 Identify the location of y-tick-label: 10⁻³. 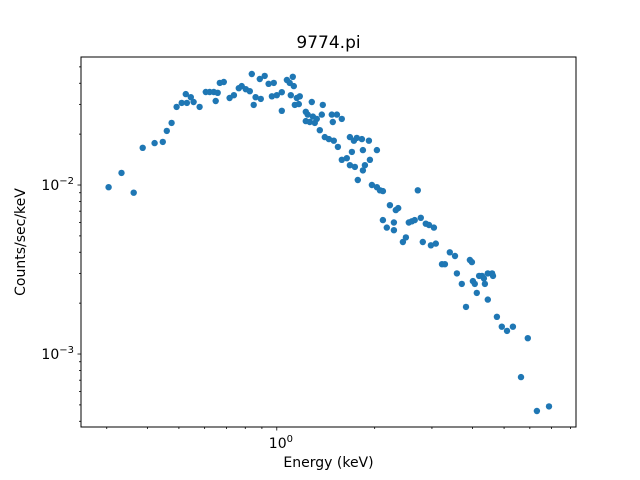
(57, 354).